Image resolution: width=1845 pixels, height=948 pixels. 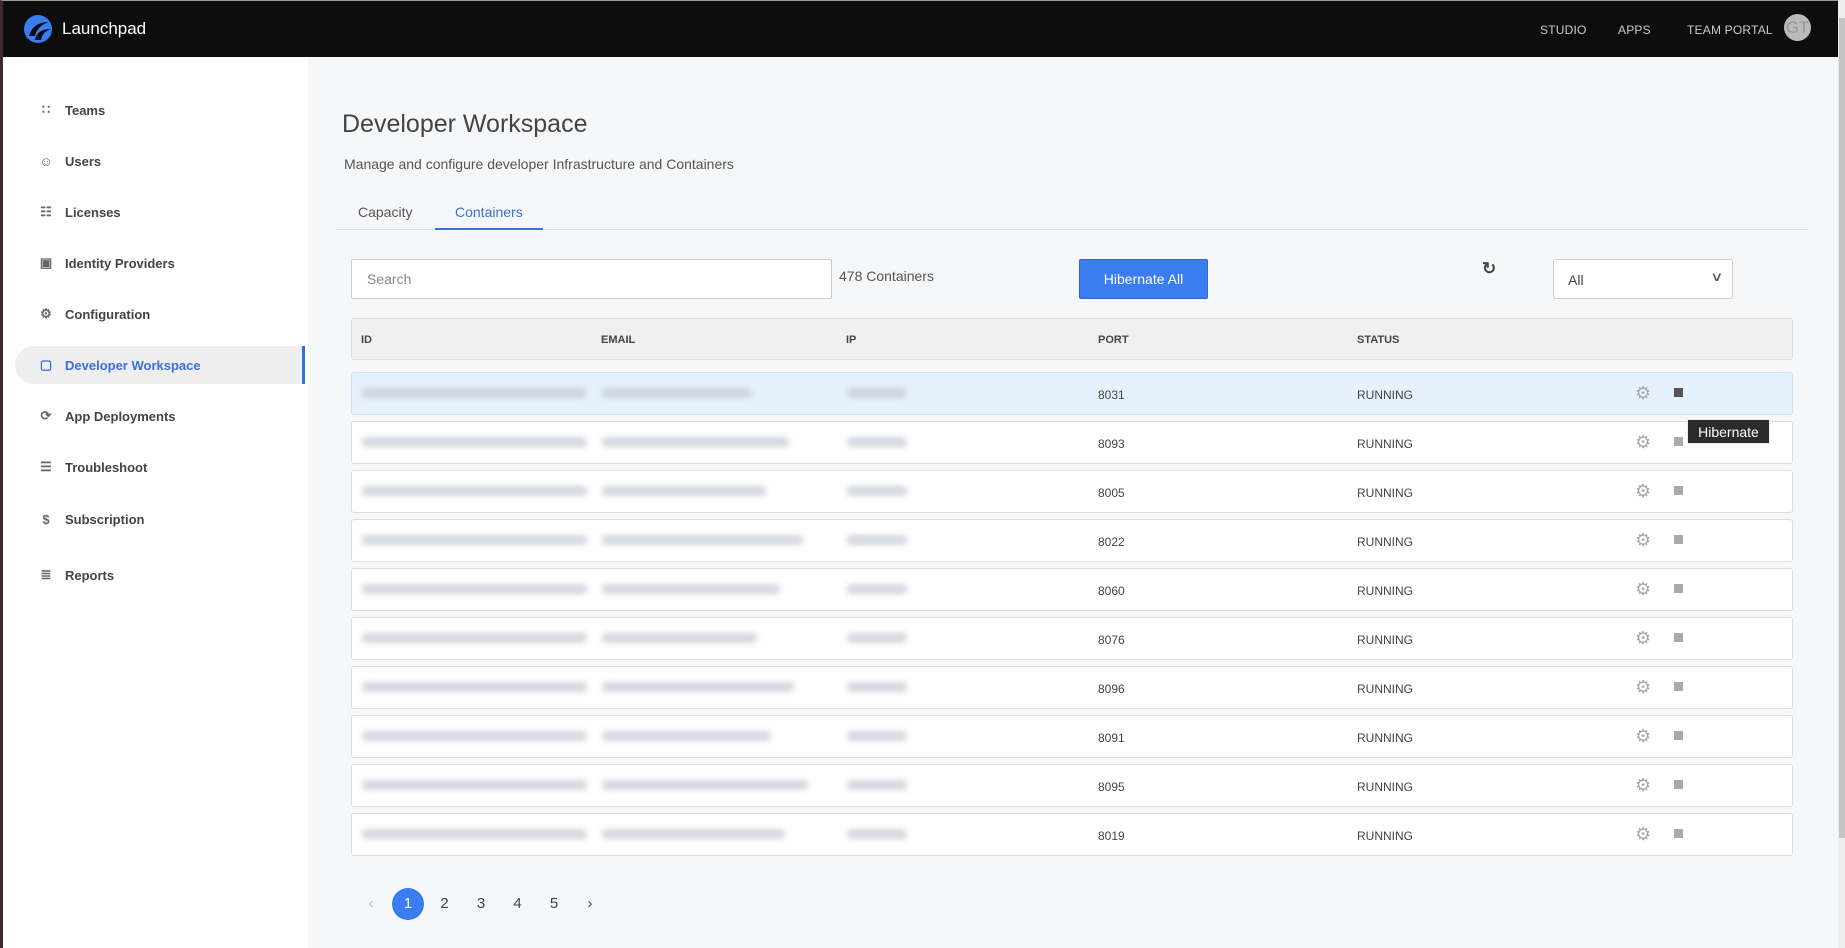 I want to click on hibernate-all-button: Hibernate All, so click(x=1143, y=279).